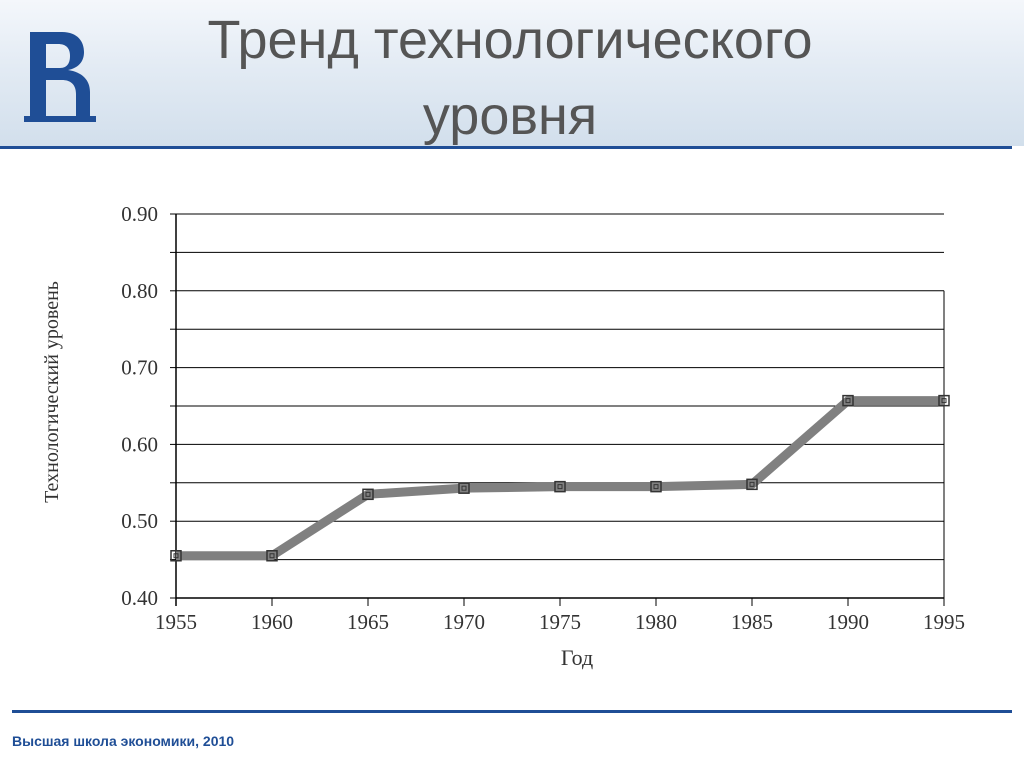  I want to click on y-tick-label: 0.70, so click(139, 368).